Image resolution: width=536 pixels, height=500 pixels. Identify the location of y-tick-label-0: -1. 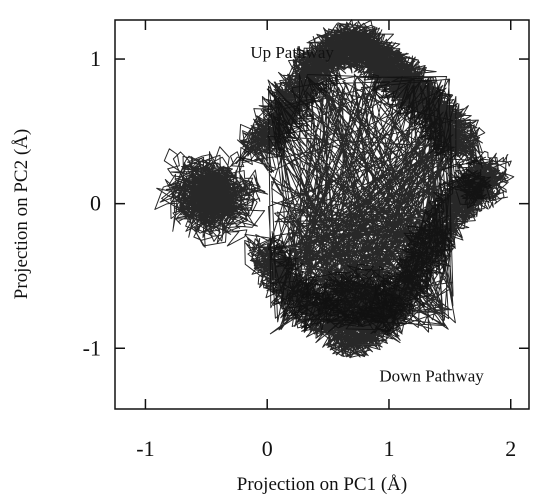
(92, 347).